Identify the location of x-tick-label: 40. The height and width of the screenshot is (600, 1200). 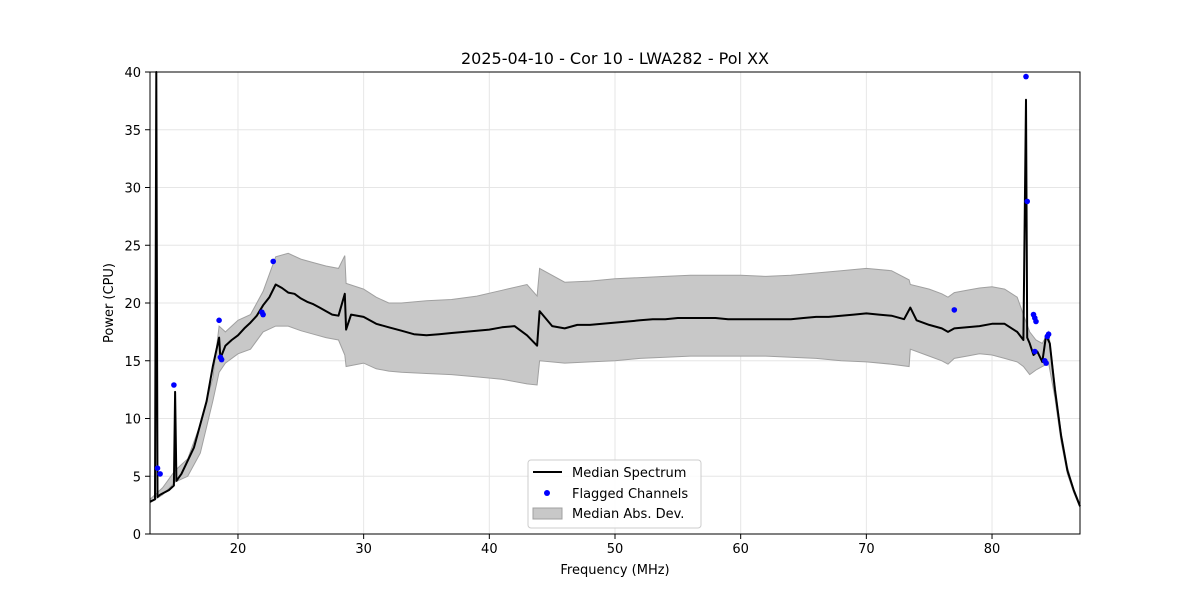
(489, 549).